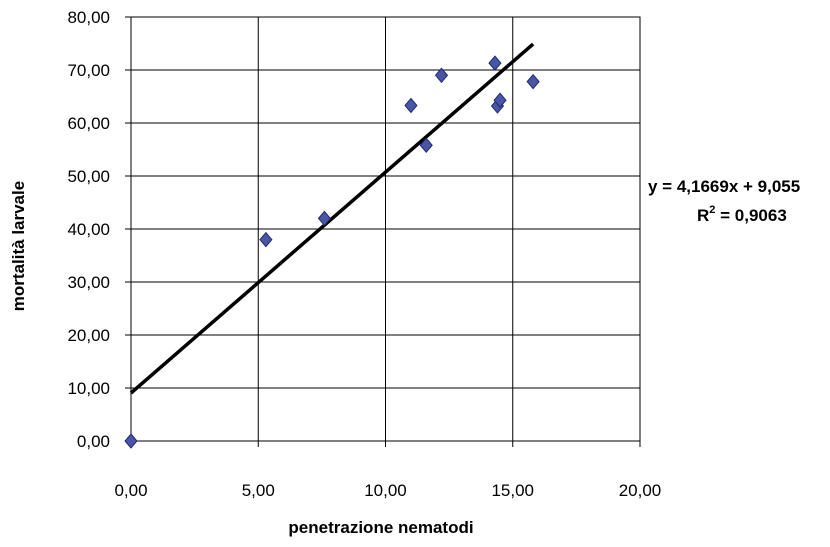 The image size is (830, 547). What do you see at coordinates (512, 490) in the screenshot?
I see `x-tick-label: 15,00` at bounding box center [512, 490].